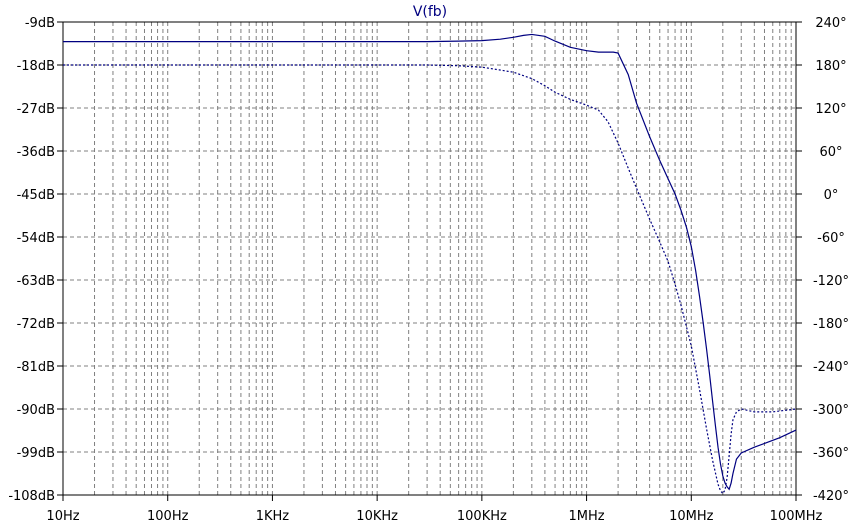 This screenshot has height=528, width=851. I want to click on y-right-tick-label: -360°, so click(831, 453).